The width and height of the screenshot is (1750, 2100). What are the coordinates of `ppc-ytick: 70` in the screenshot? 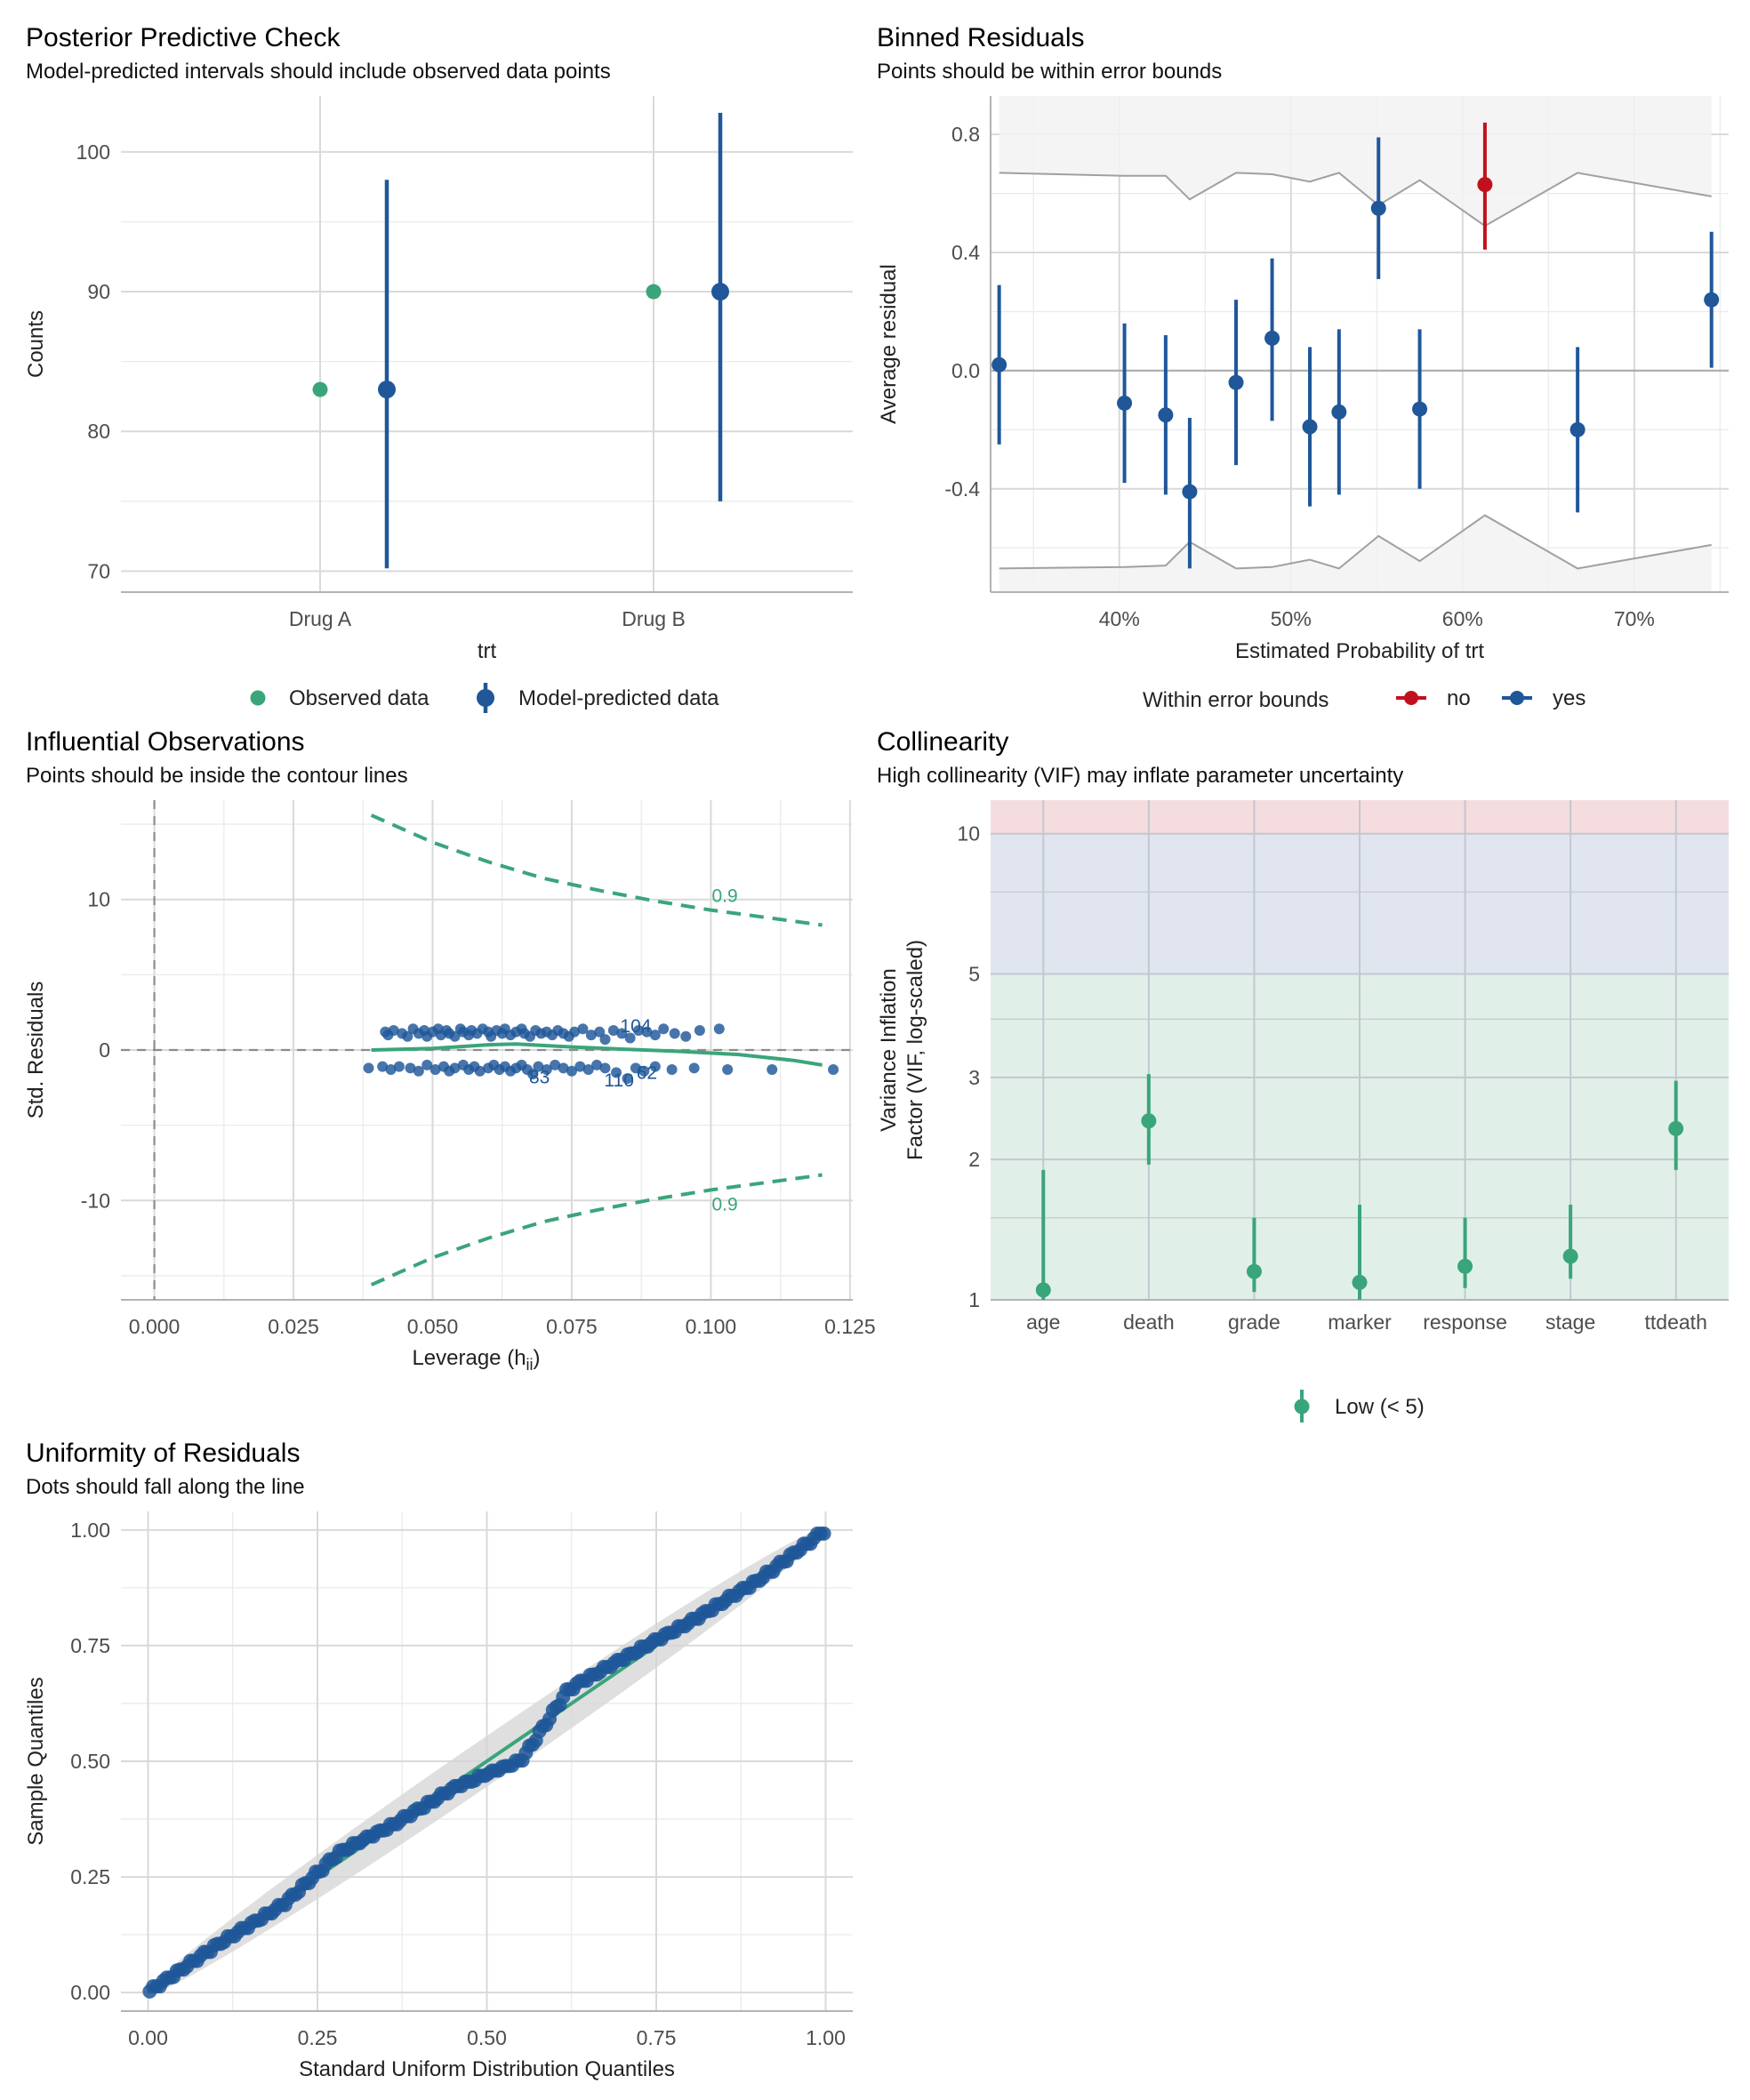 It's located at (98, 570).